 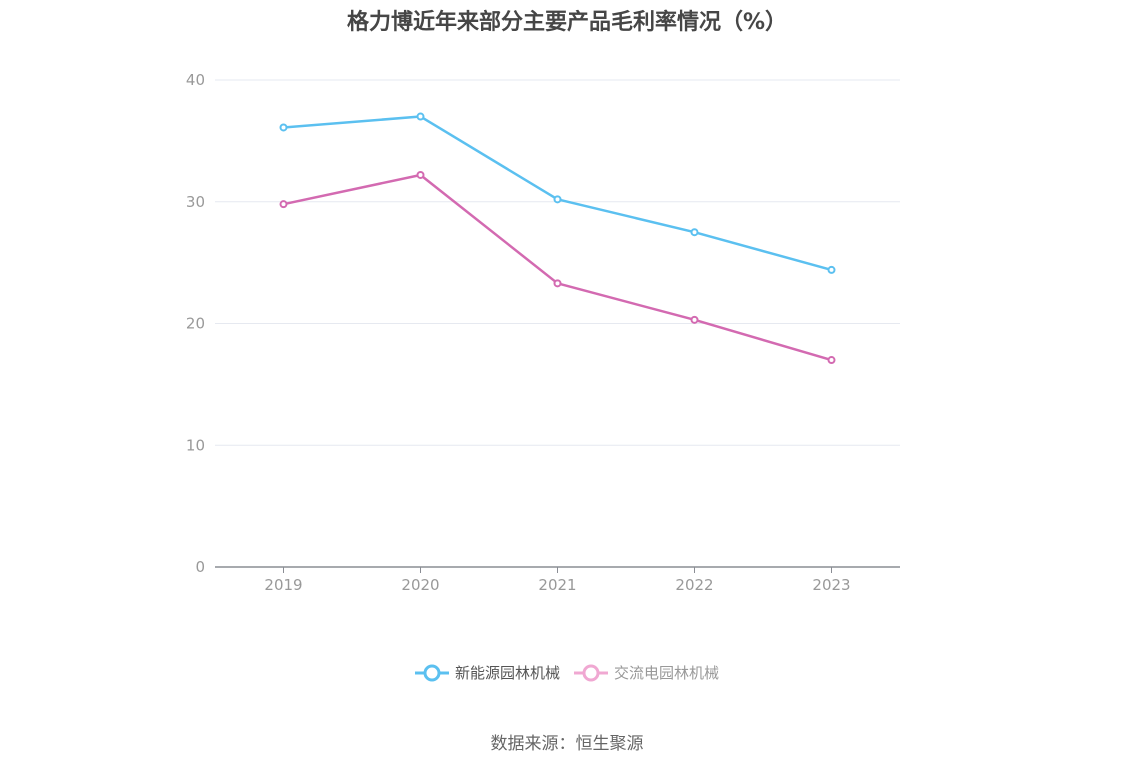 I want to click on y-tick-label: 30, so click(x=195, y=202).